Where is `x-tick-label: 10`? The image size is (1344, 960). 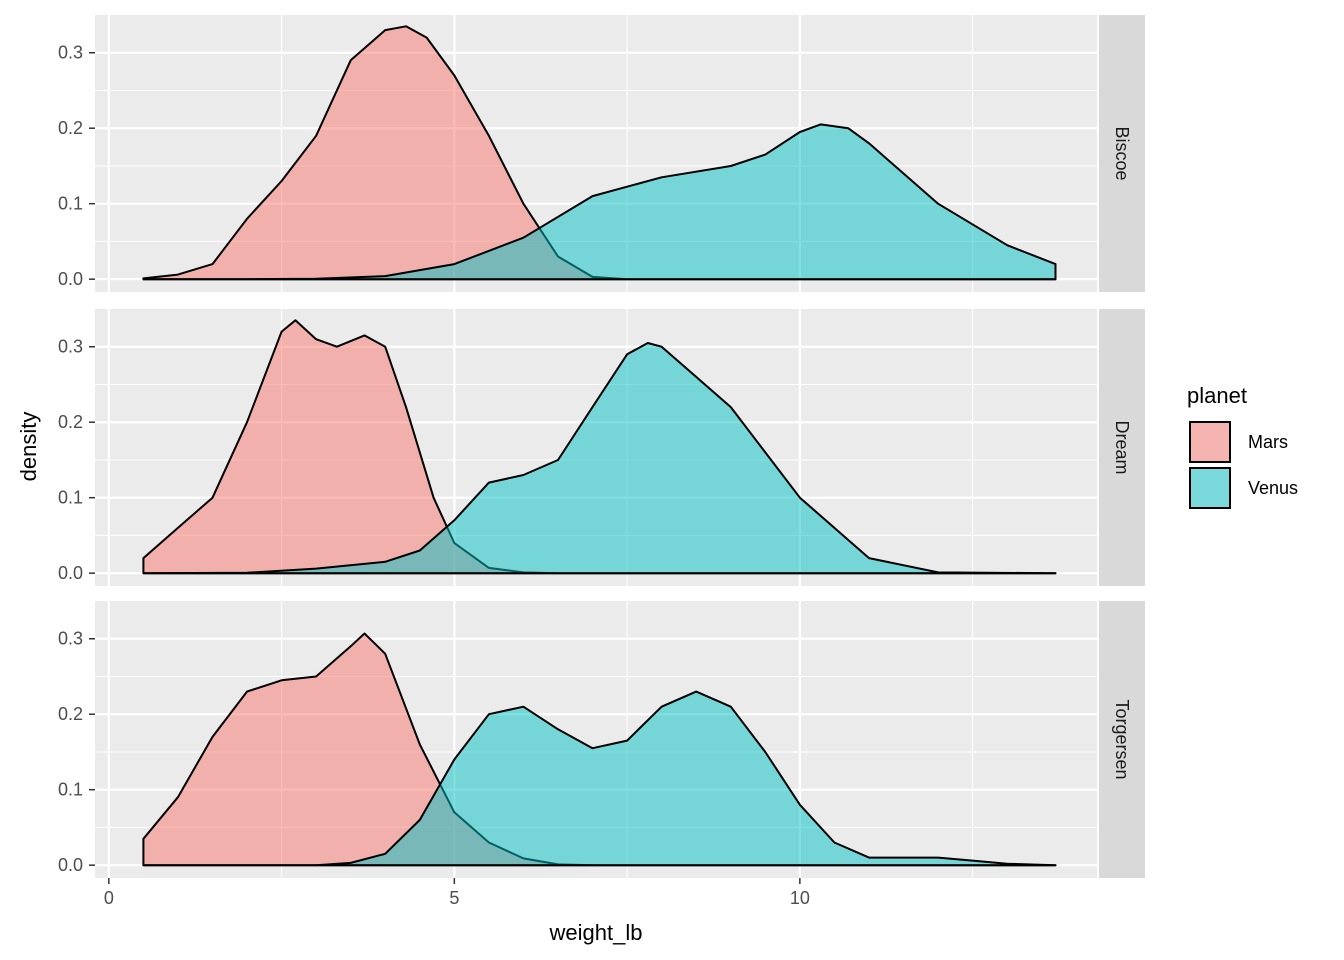 x-tick-label: 10 is located at coordinates (800, 898).